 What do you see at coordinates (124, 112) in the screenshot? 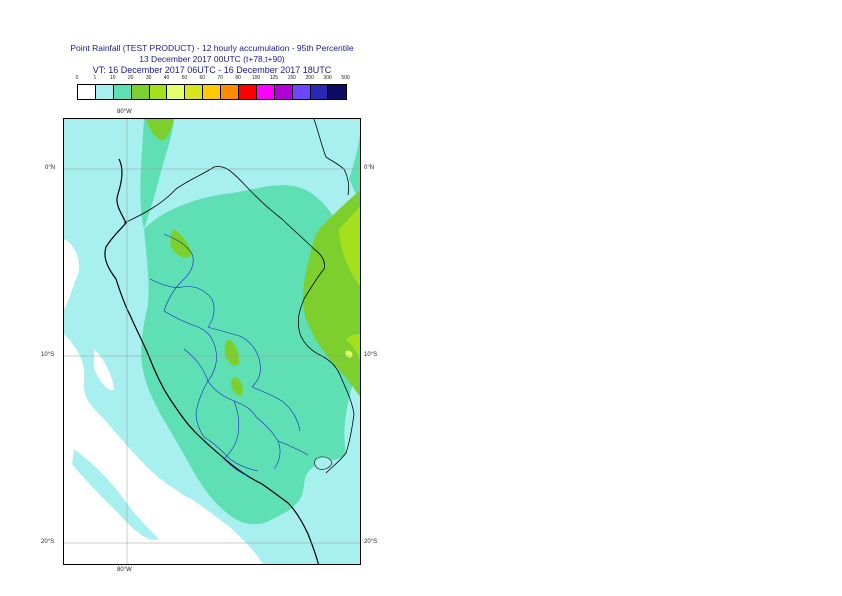
I see `lon-label-top: 80°W` at bounding box center [124, 112].